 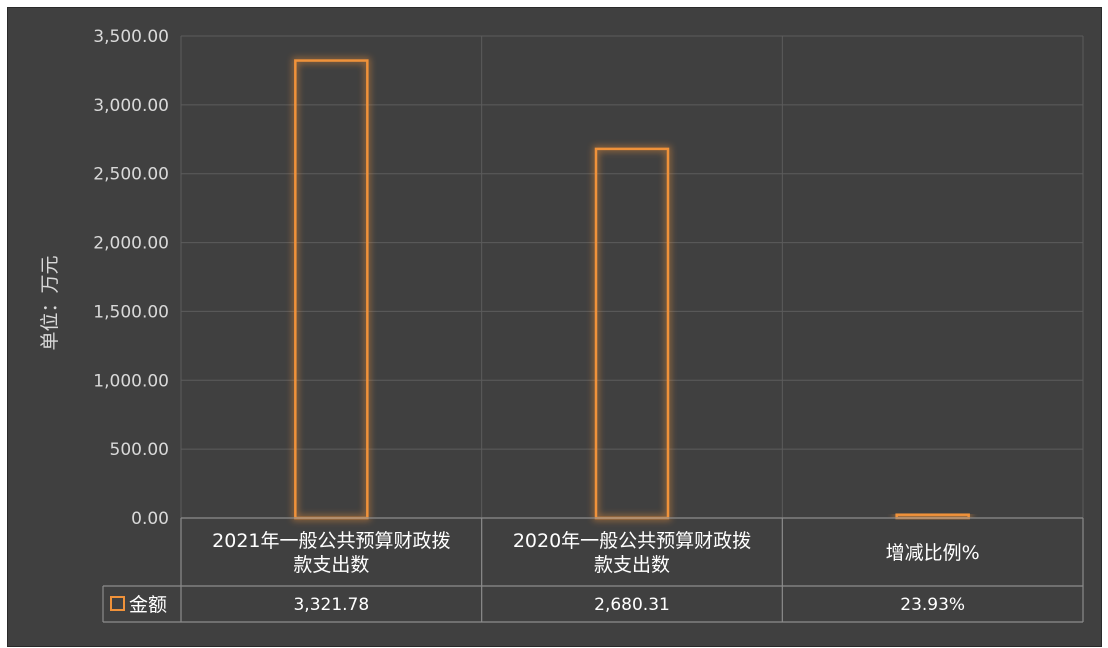 What do you see at coordinates (331, 605) in the screenshot?
I see `data-table-value: 3,321.78` at bounding box center [331, 605].